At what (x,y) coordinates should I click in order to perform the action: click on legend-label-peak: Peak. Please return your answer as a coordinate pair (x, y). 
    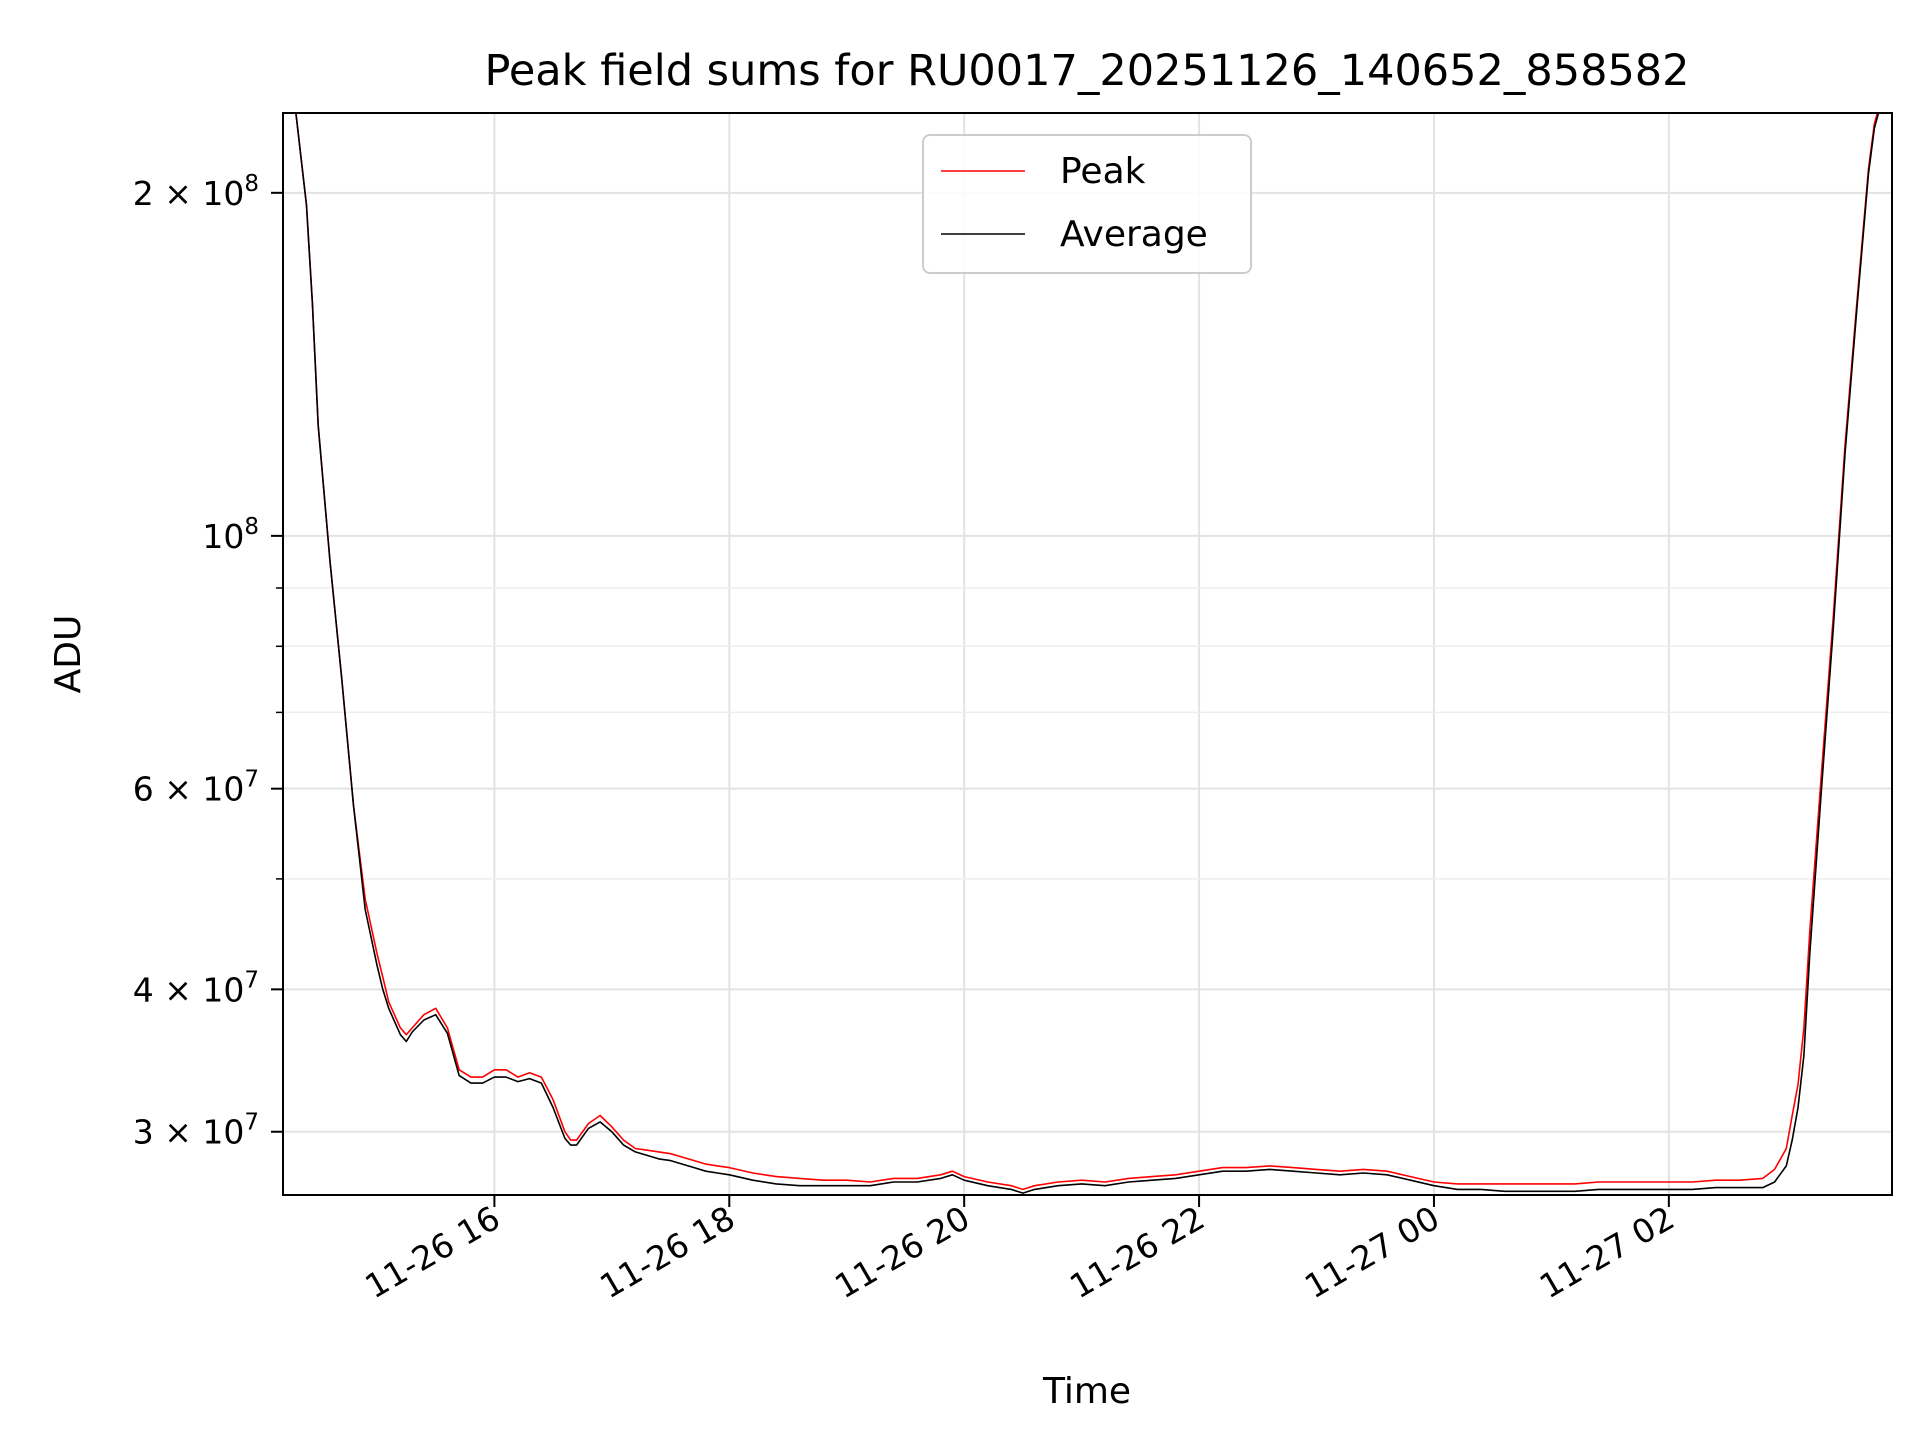
    Looking at the image, I should click on (1103, 171).